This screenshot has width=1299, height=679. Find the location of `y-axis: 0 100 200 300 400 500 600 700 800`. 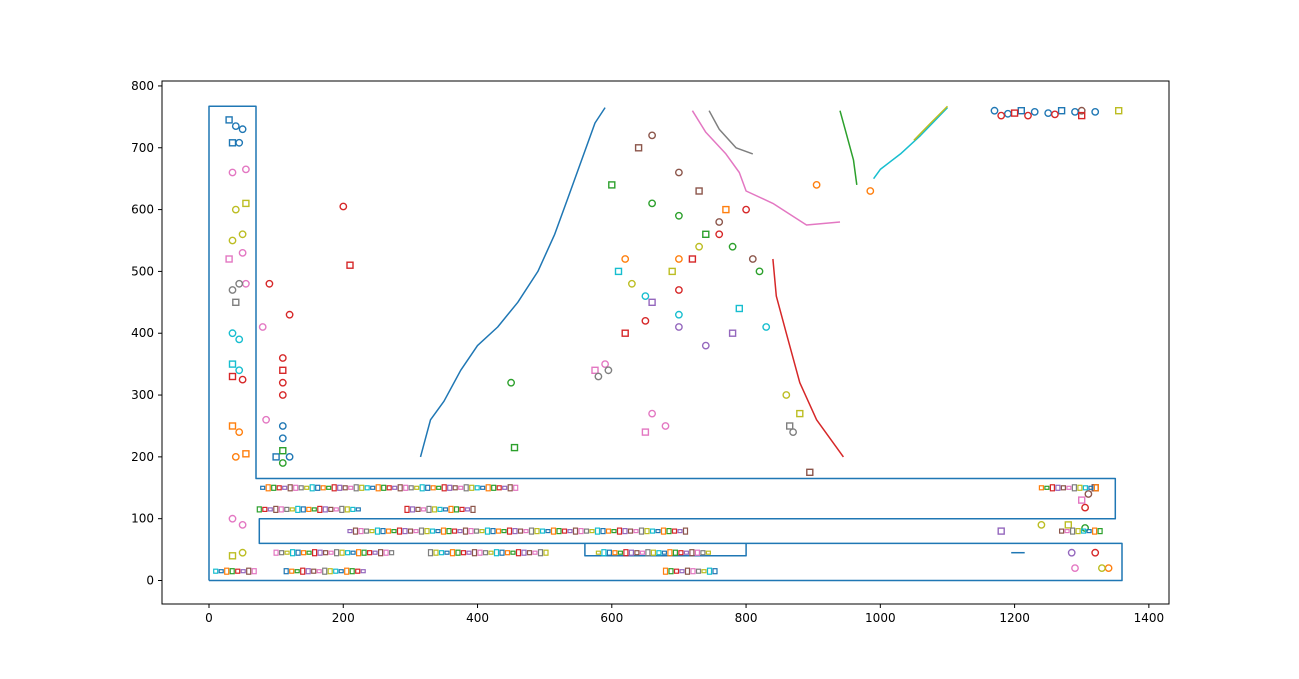

y-axis: 0 100 200 300 400 500 600 700 800 is located at coordinates (146, 333).